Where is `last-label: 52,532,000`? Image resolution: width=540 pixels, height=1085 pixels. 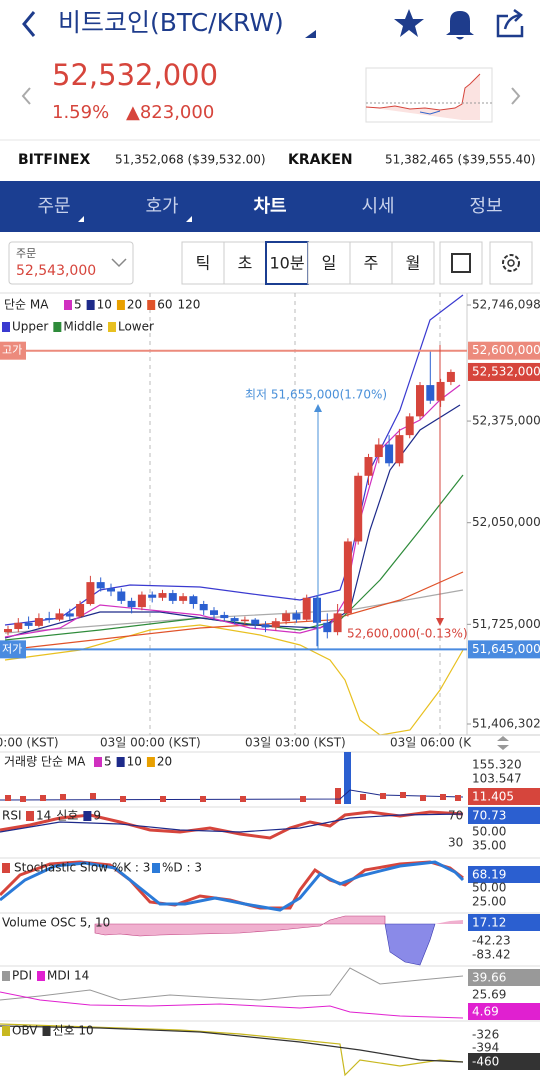
last-label: 52,532,000 is located at coordinates (506, 371).